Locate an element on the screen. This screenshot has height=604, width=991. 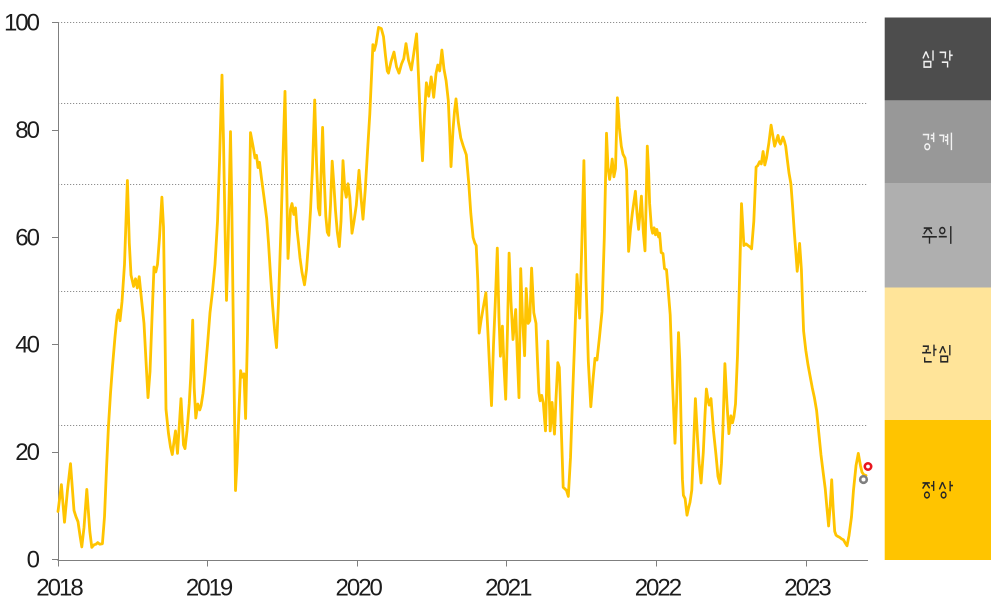
svg-text: 80 is located at coordinates (27, 130).